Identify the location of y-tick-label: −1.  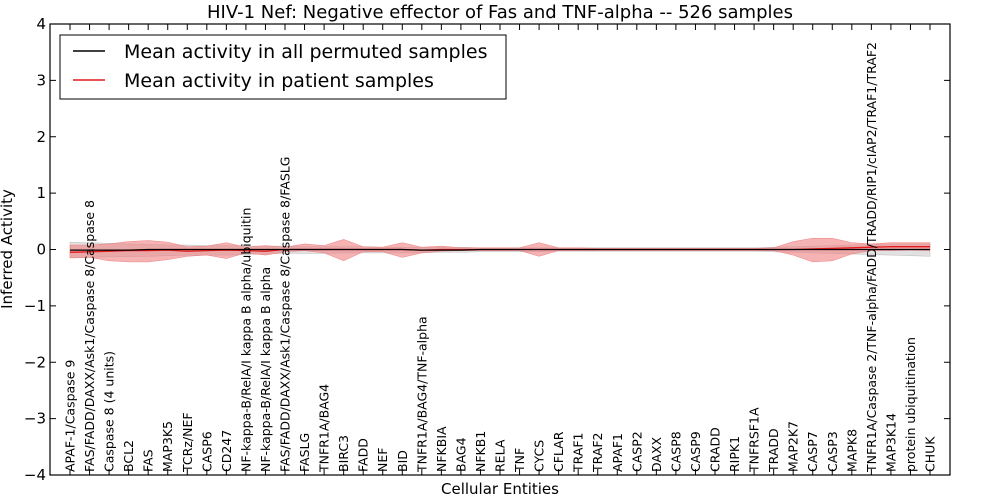
(35, 306).